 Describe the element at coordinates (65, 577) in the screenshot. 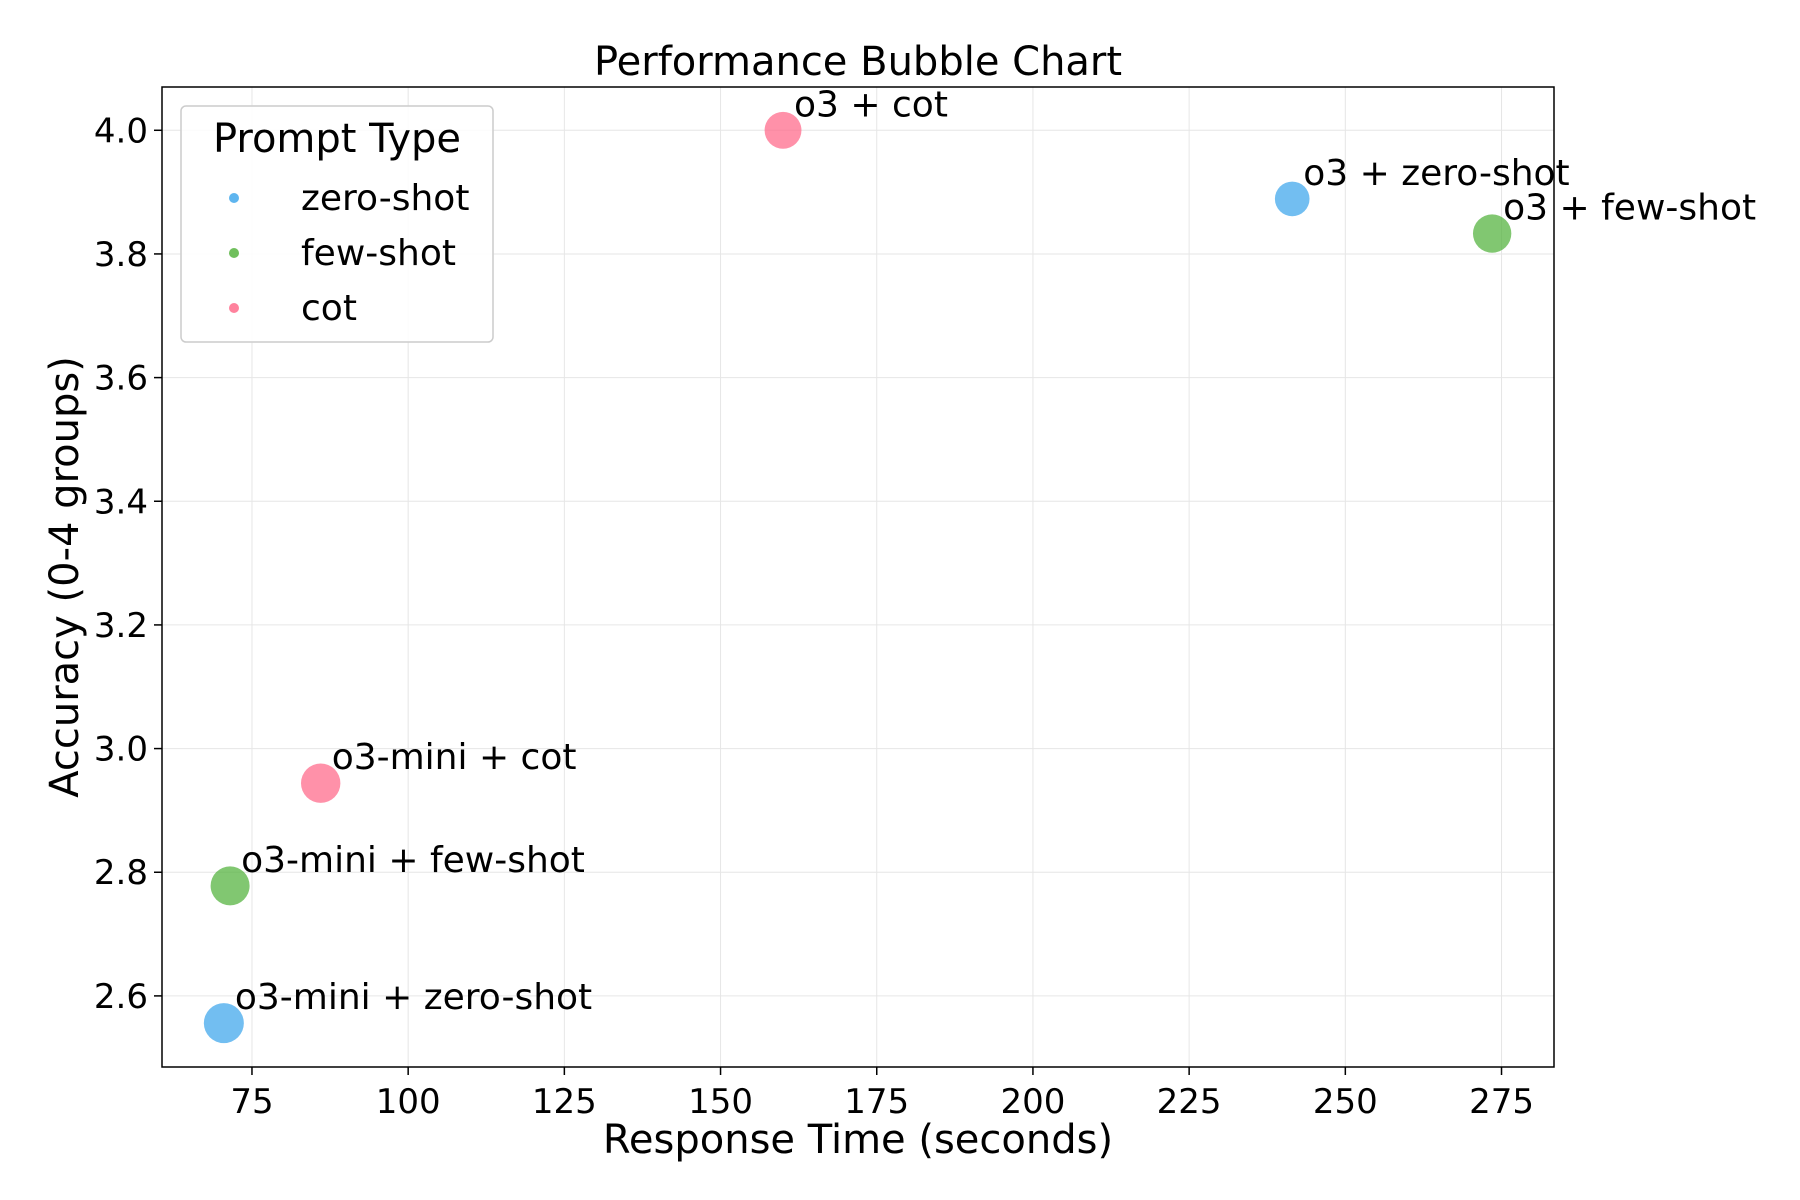

I see `y-axis-label: Accuracy (0-4 groups)` at that location.